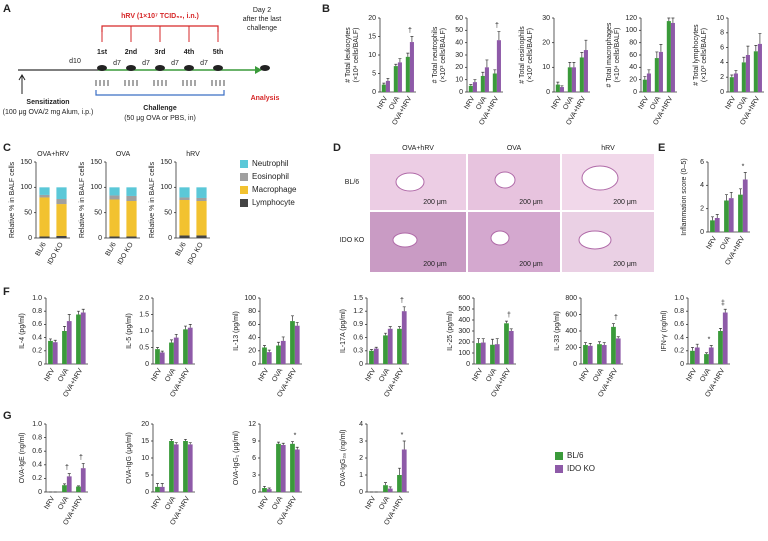 This screenshot has width=768, height=541. What do you see at coordinates (204, 63) in the screenshot?
I see `interval-label: d7` at bounding box center [204, 63].